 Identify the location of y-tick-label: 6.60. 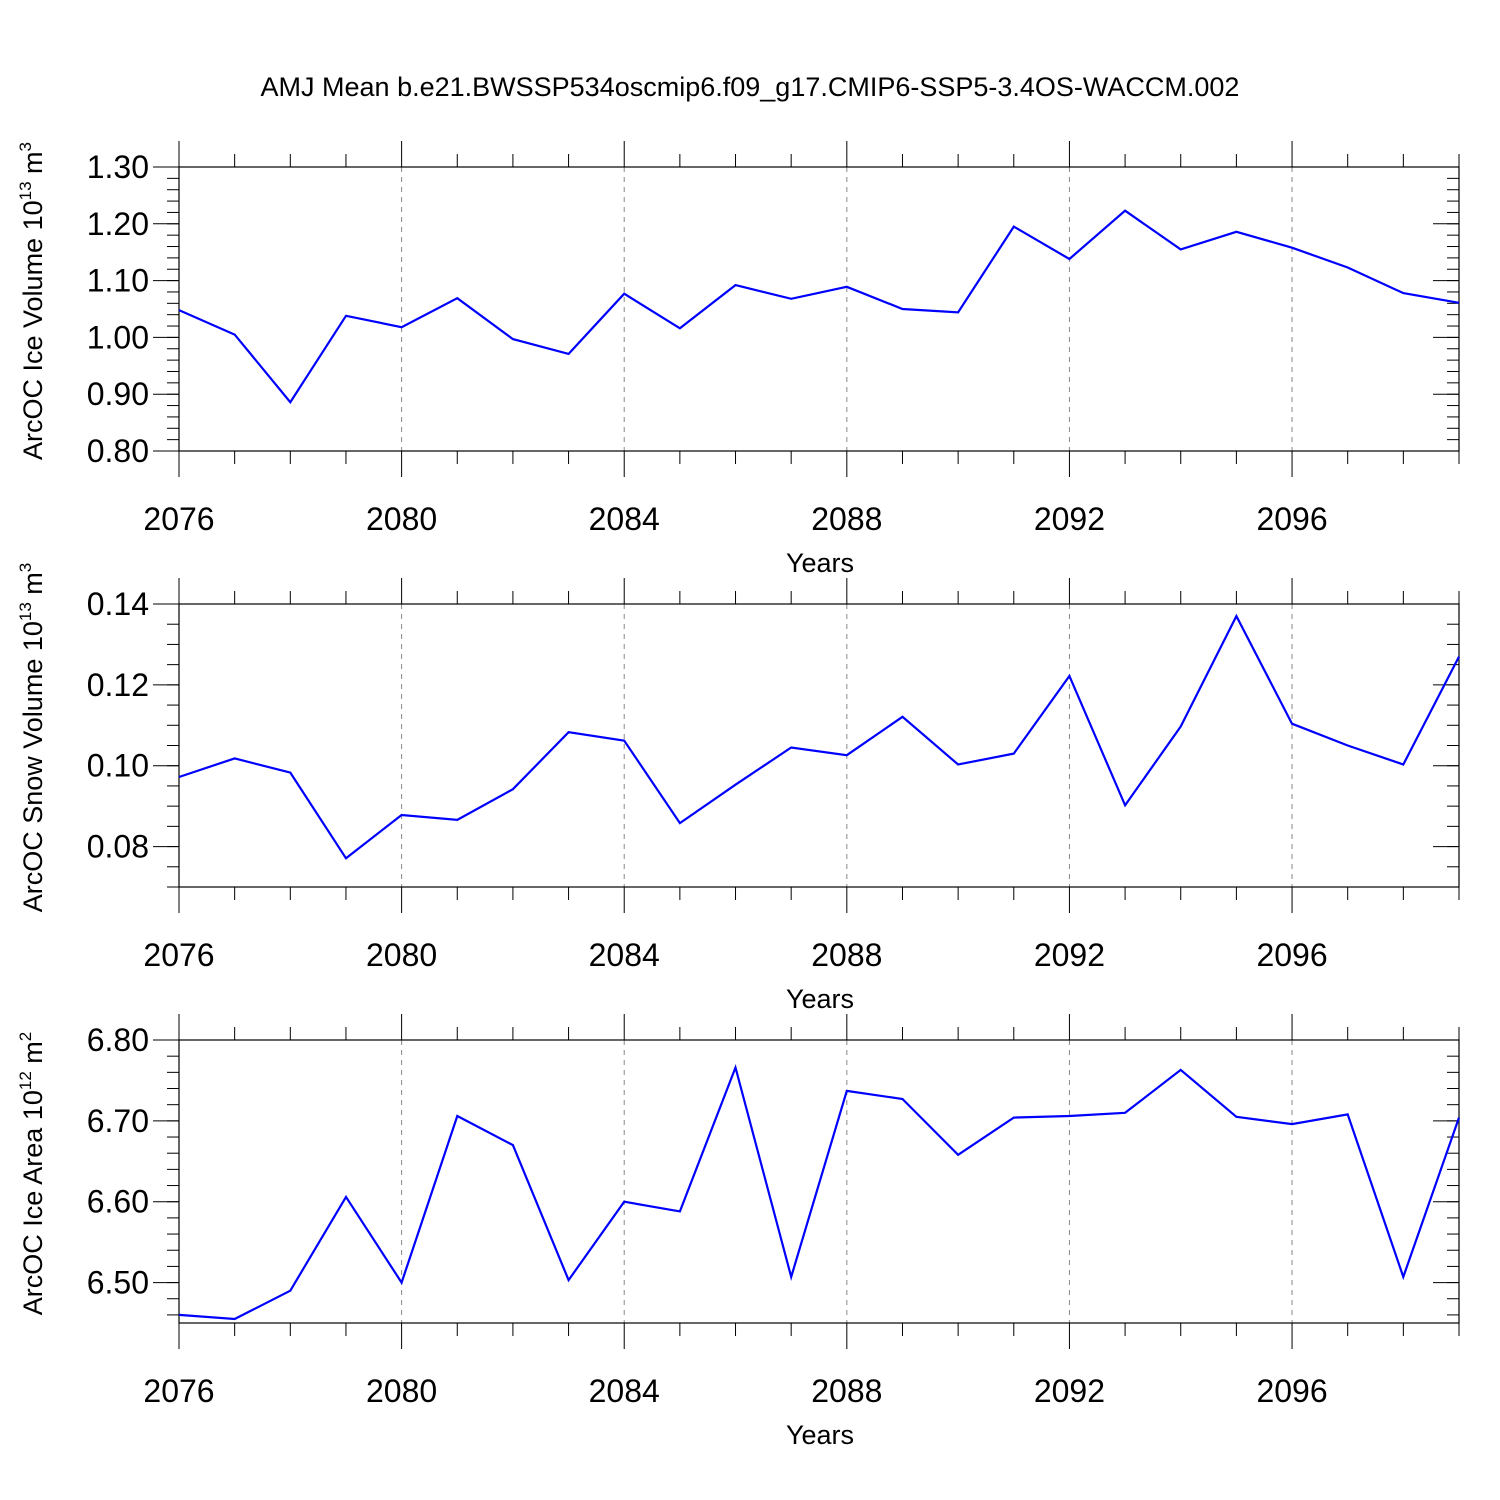
(118, 1202).